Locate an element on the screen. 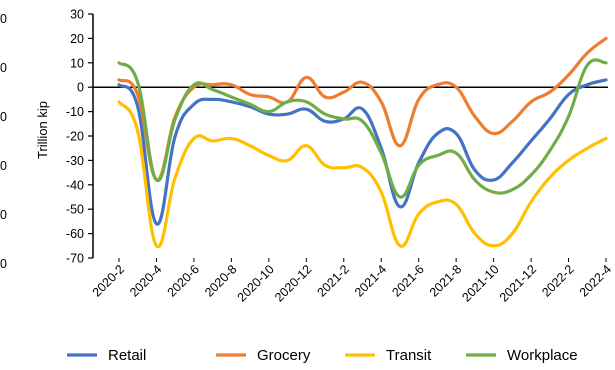 This screenshot has height=370, width=615. legend: Retail Grocery Transit Workplace is located at coordinates (322, 355).